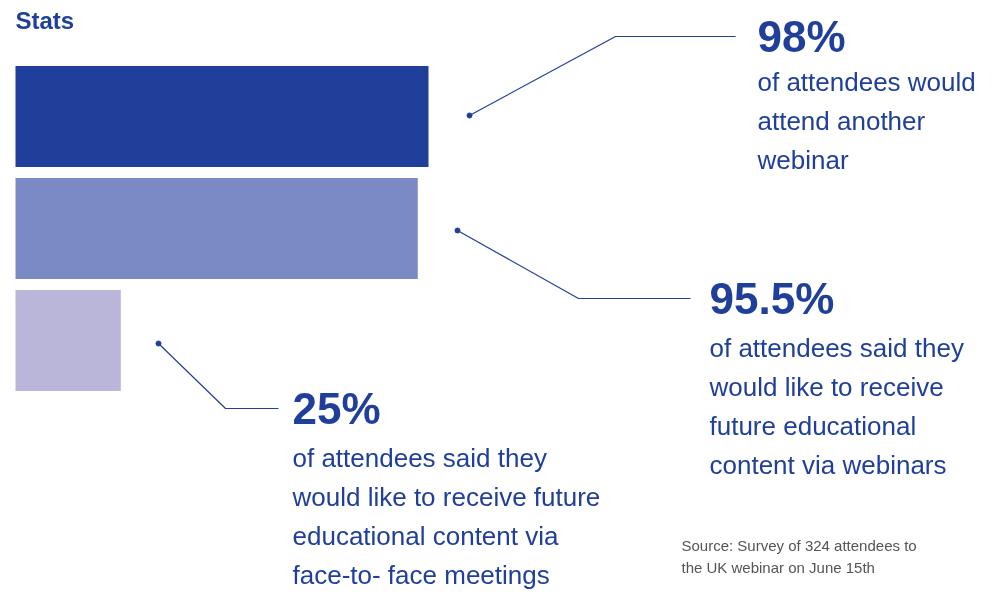  What do you see at coordinates (801, 36) in the screenshot?
I see `text: 98%` at bounding box center [801, 36].